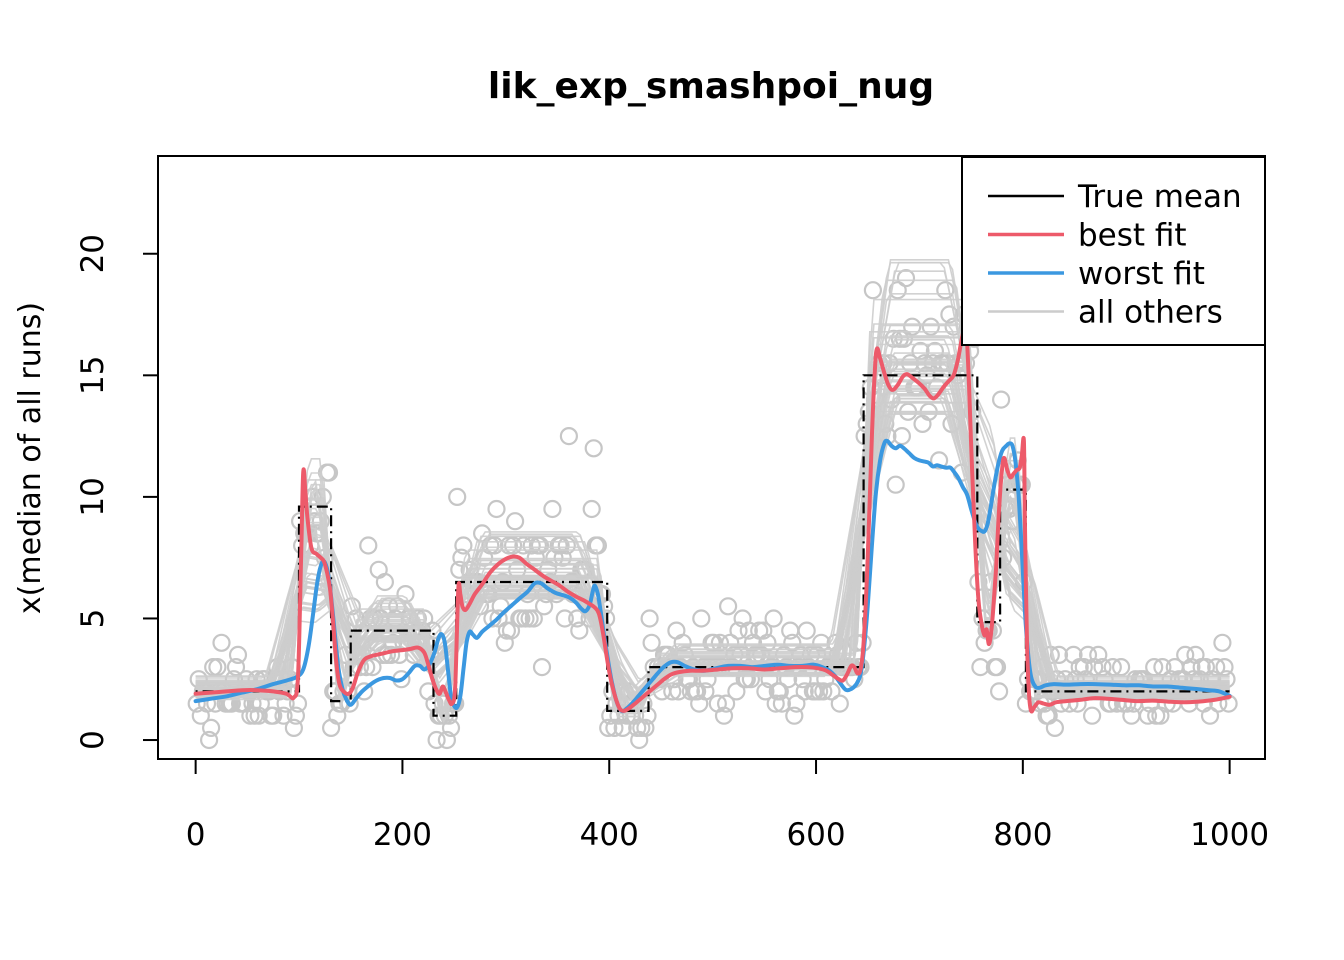  I want to click on y-axis-label: x(median of all runs), so click(30, 458).